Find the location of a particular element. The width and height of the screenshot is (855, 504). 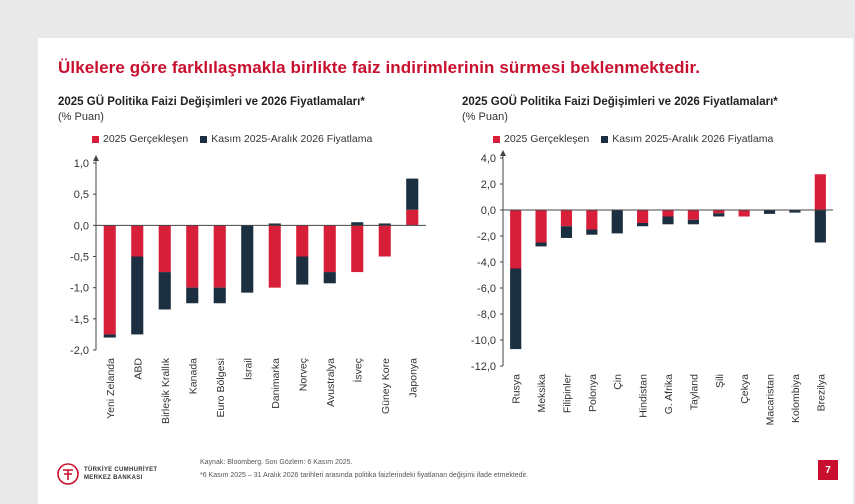

logo-line1: TÜRKİYE CUMHURİYET is located at coordinates (121, 470).